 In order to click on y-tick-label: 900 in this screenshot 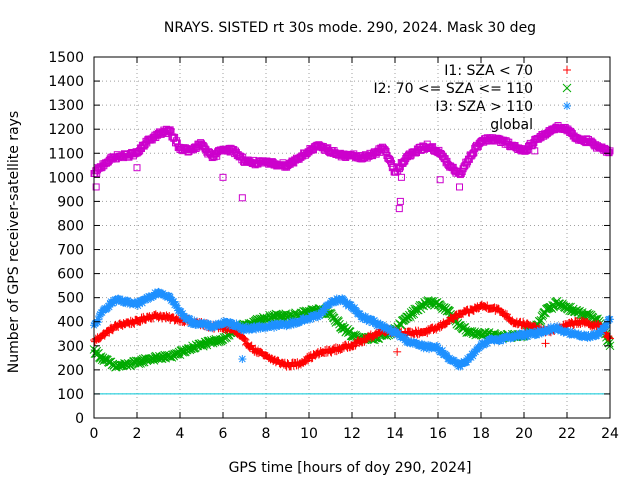, I will do `click(70, 202)`.